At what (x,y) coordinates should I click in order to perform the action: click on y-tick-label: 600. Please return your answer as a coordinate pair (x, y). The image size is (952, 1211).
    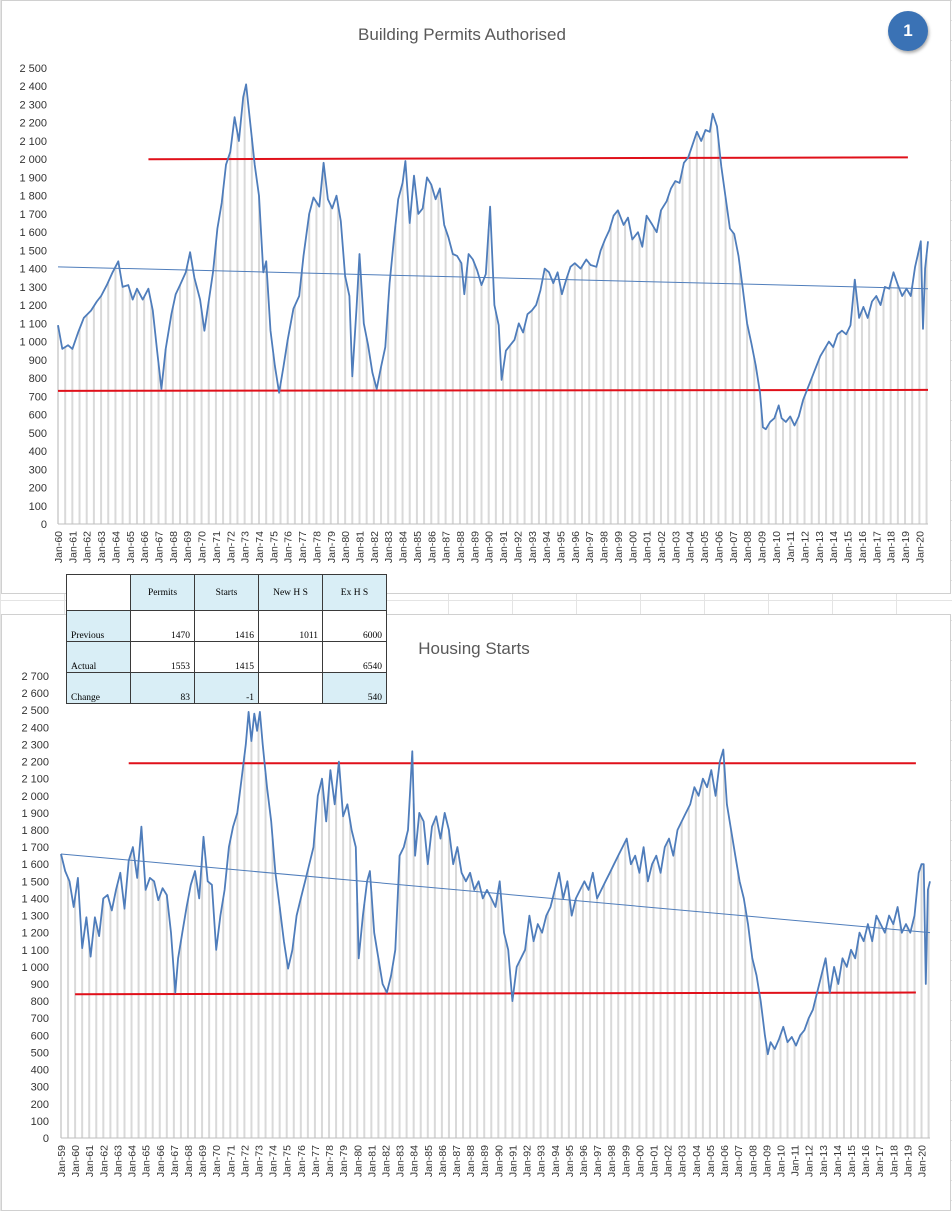
    Looking at the image, I should click on (40, 1036).